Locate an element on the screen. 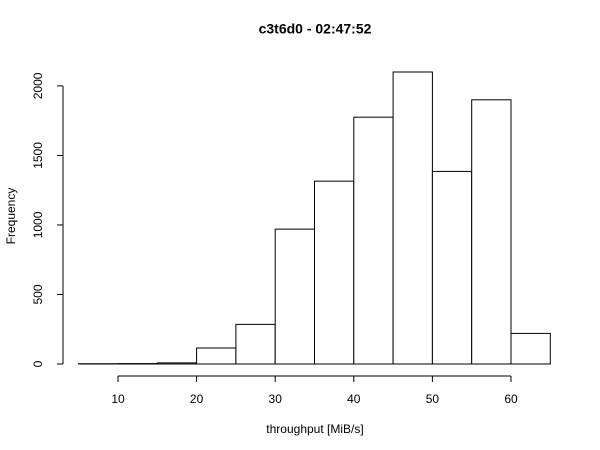 The image size is (600, 450). x-tick-label: 10 is located at coordinates (118, 399).